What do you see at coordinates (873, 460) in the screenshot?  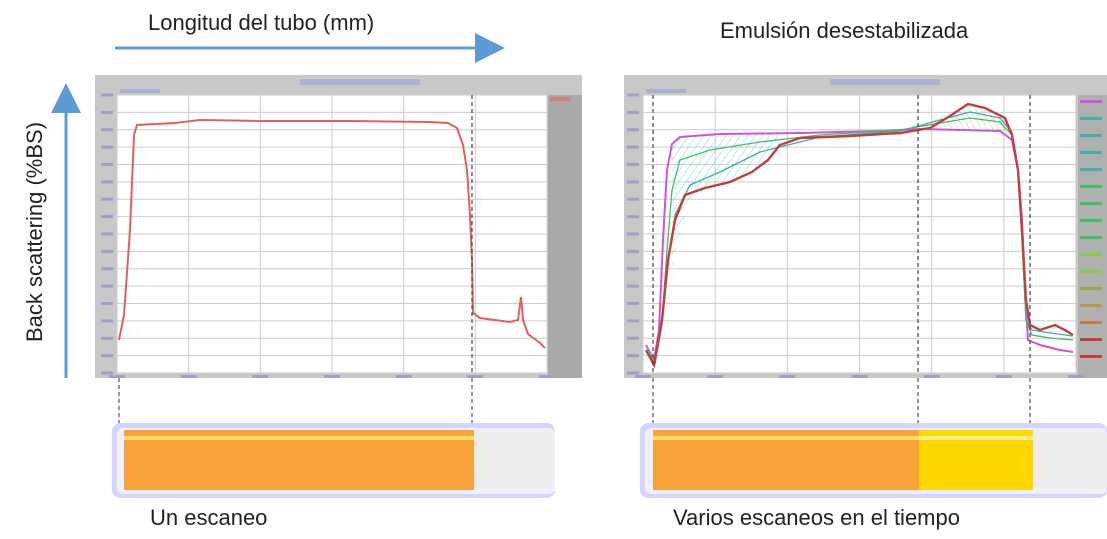 I see `right-tube` at bounding box center [873, 460].